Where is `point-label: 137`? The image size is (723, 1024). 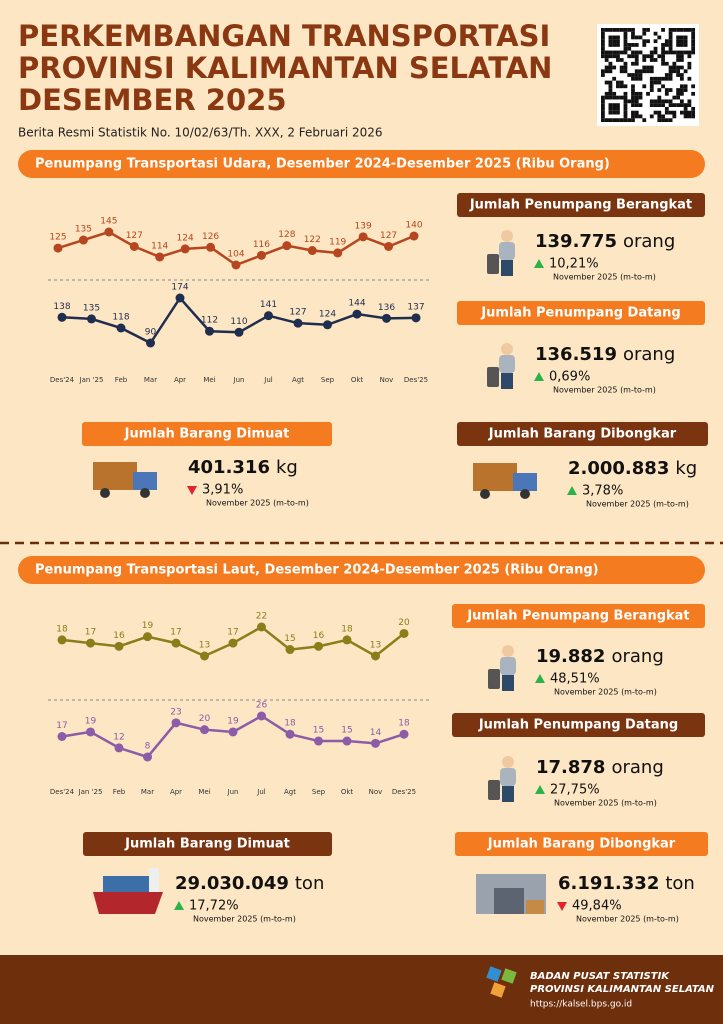 point-label: 137 is located at coordinates (415, 307).